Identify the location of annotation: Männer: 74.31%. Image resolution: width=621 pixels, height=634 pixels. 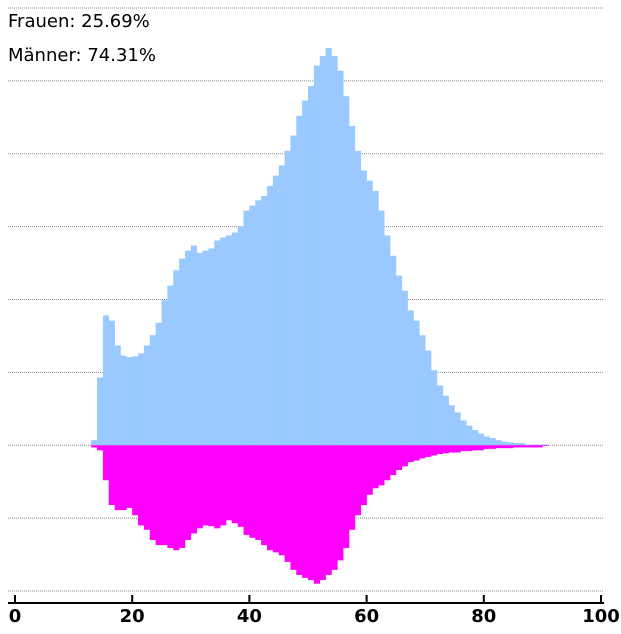
(82, 55).